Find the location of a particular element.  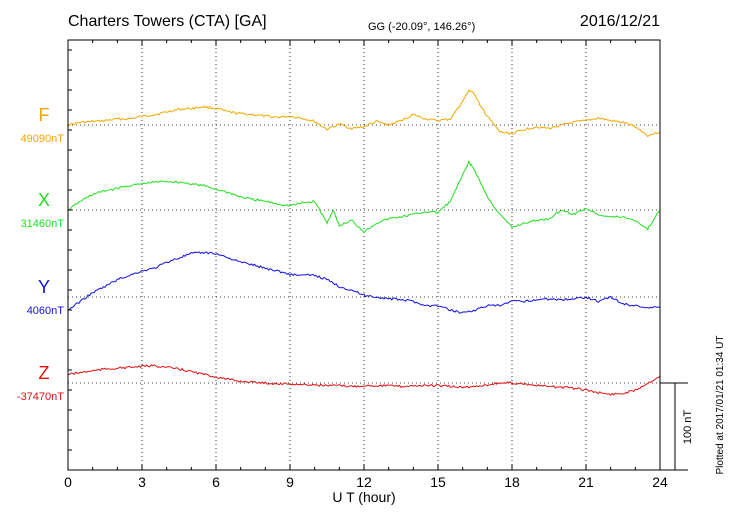

series-line-z is located at coordinates (364, 380).